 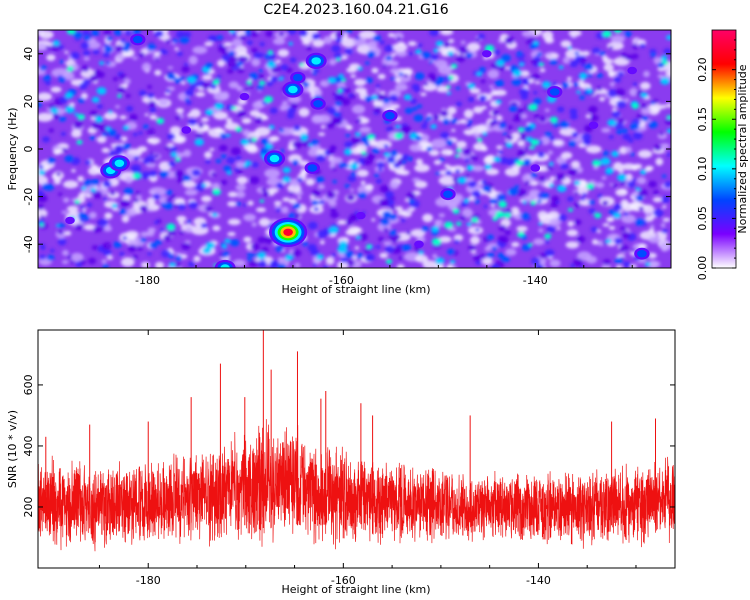 I want to click on spectrogram-ytick-label: -20, so click(x=28, y=197).